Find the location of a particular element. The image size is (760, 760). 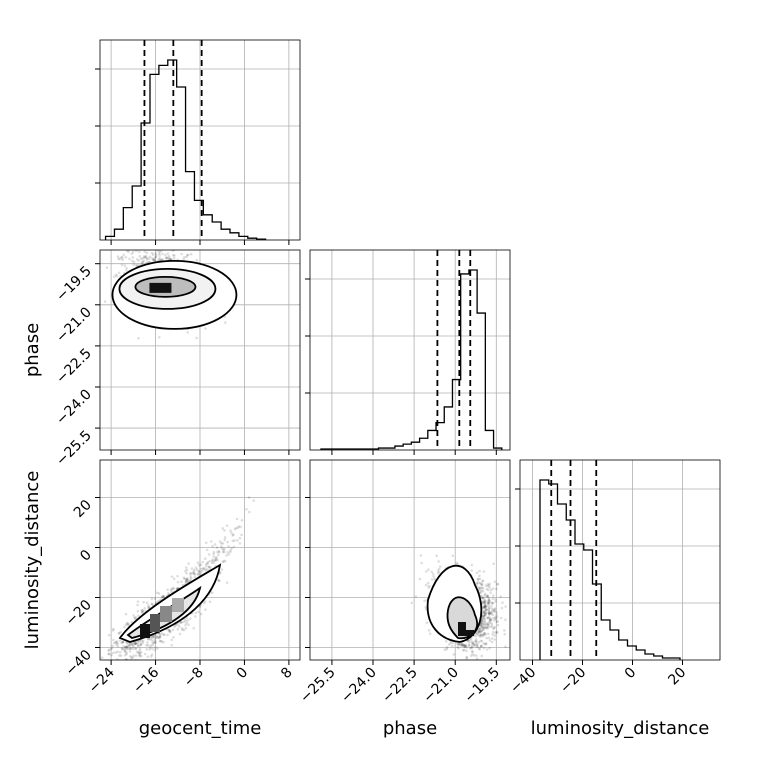

hist-step-phase is located at coordinates (411, 359).